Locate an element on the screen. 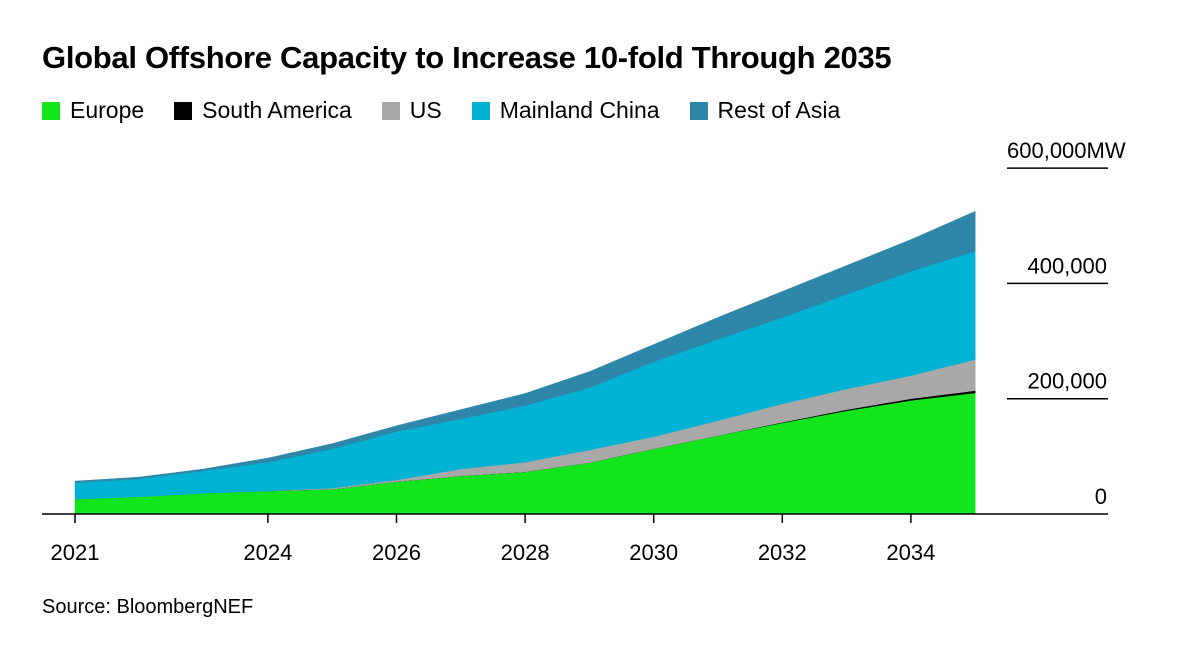 The width and height of the screenshot is (1200, 669). y-tick-label: 400,000 is located at coordinates (1067, 265).